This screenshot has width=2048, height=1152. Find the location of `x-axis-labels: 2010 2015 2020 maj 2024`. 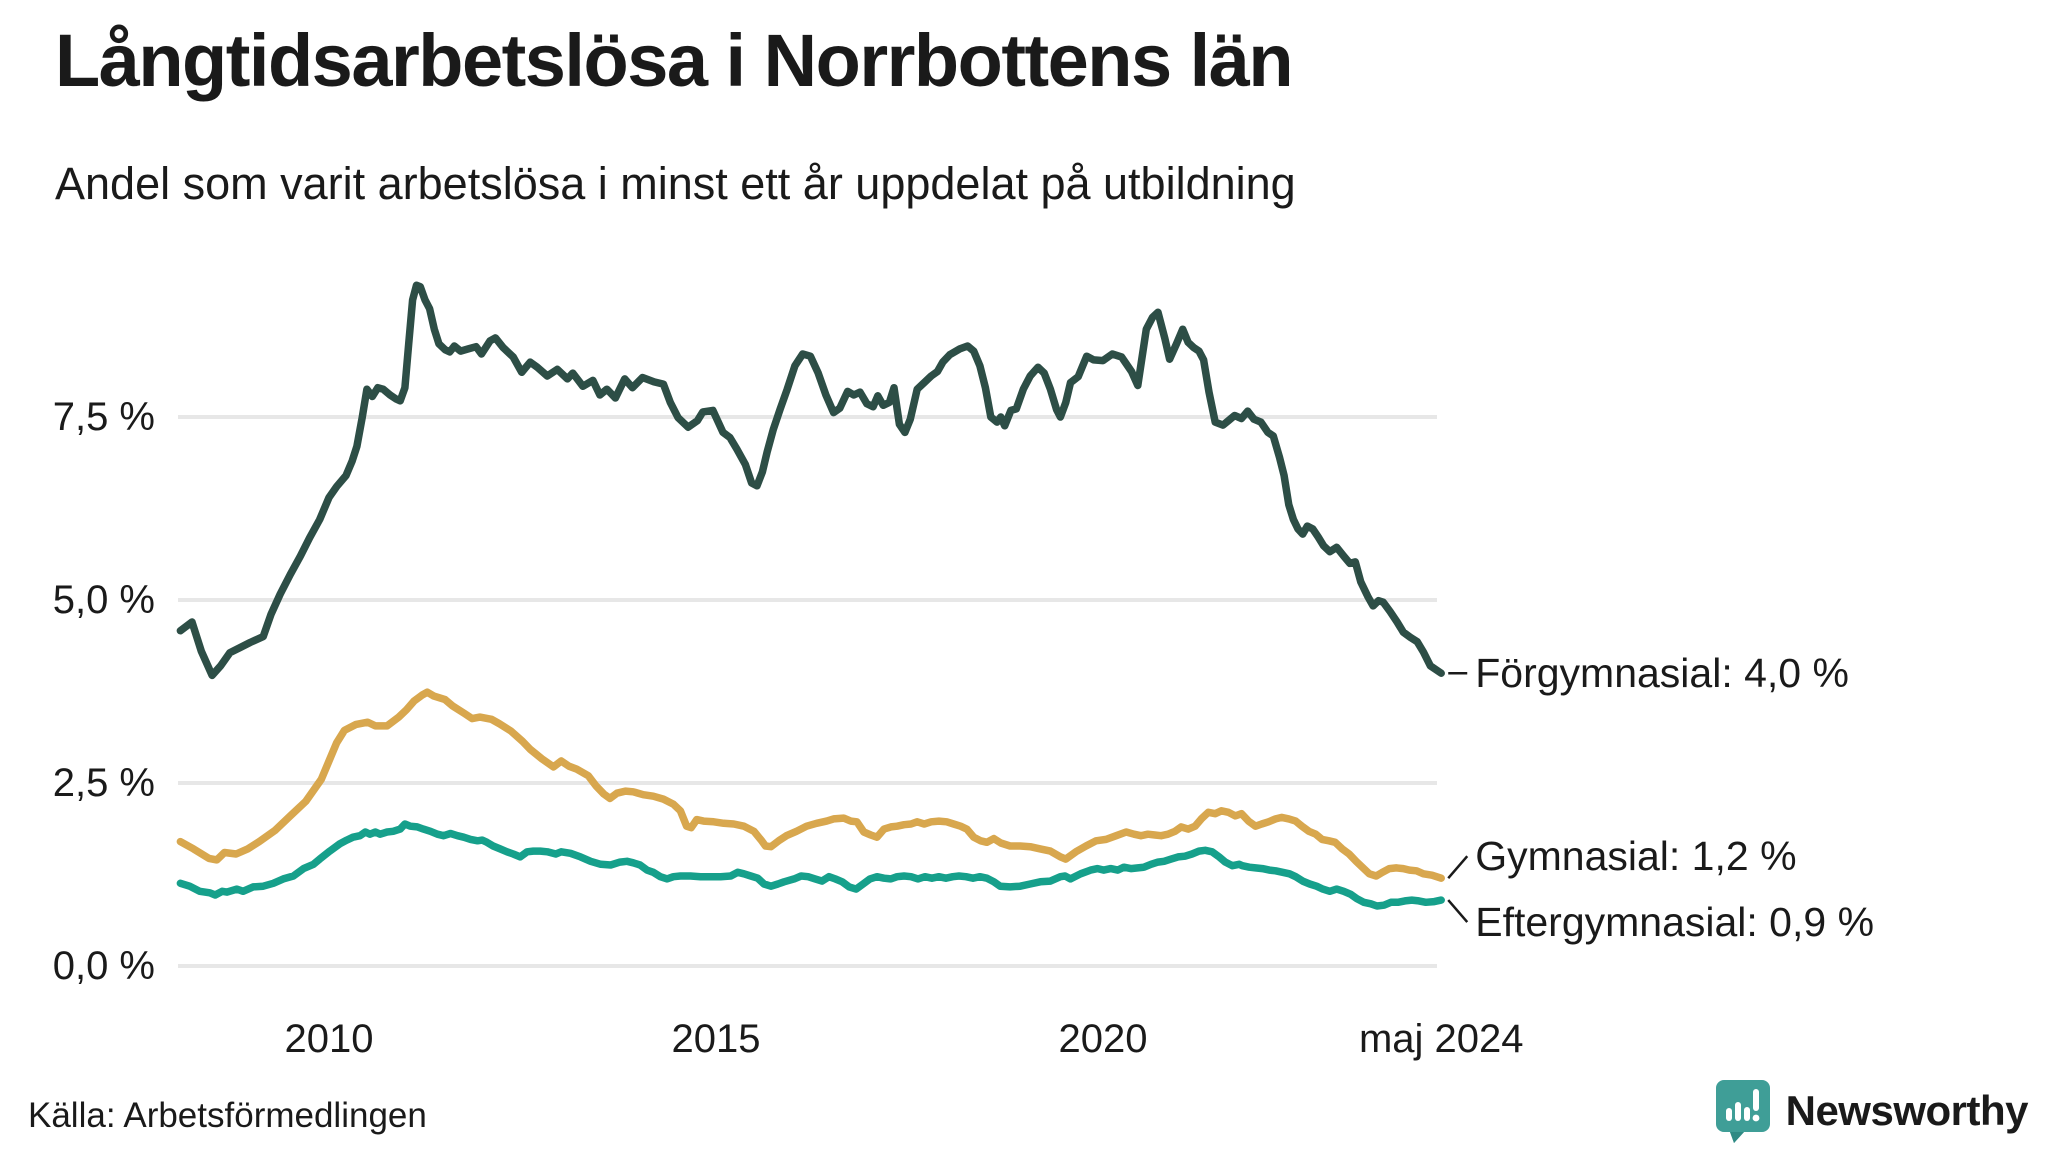

x-axis-labels: 2010 2015 2020 maj 2024 is located at coordinates (904, 1039).